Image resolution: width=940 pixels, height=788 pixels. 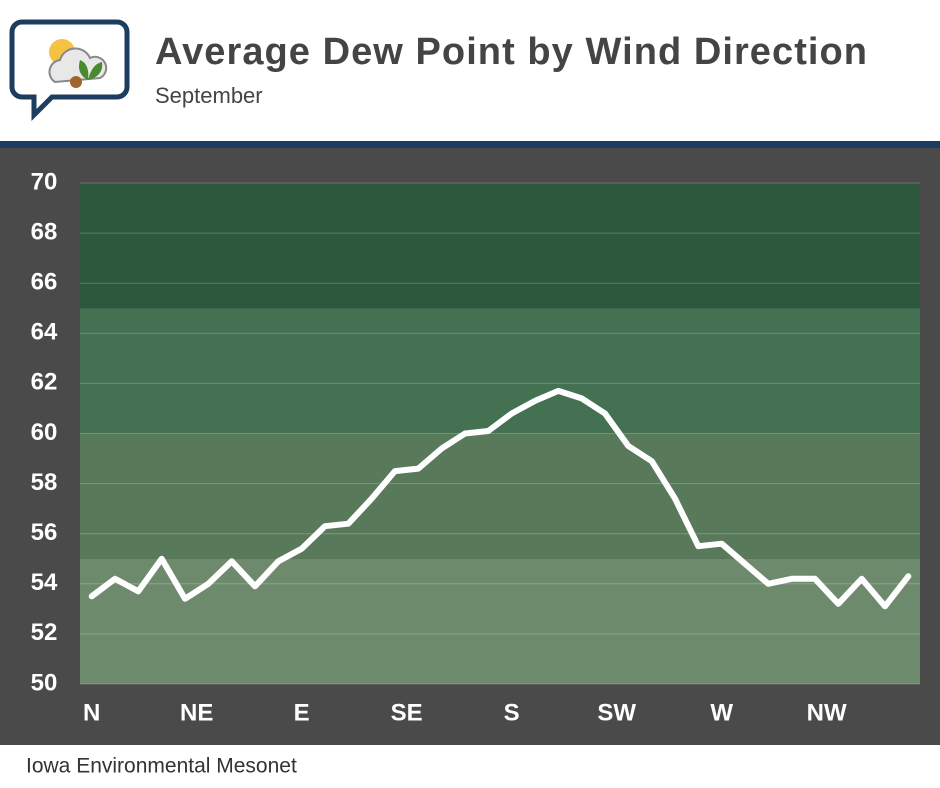 What do you see at coordinates (616, 712) in the screenshot?
I see `x-tick-label: SW` at bounding box center [616, 712].